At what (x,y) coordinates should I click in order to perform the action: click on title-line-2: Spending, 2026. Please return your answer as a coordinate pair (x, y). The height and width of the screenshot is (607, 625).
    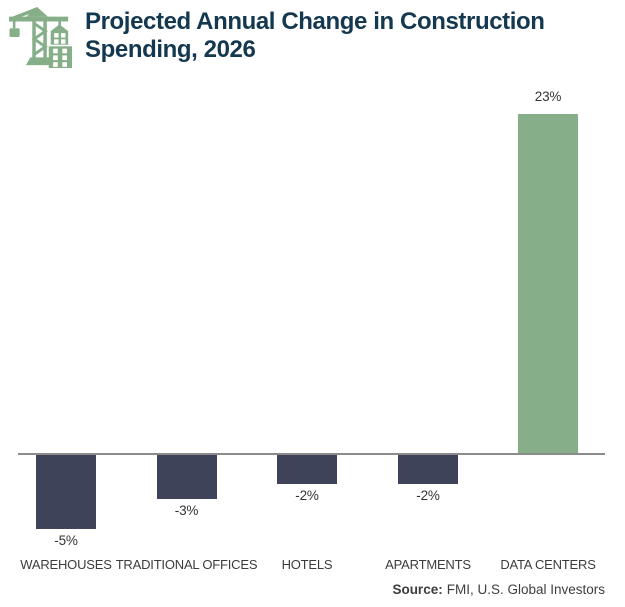
    Looking at the image, I should click on (170, 49).